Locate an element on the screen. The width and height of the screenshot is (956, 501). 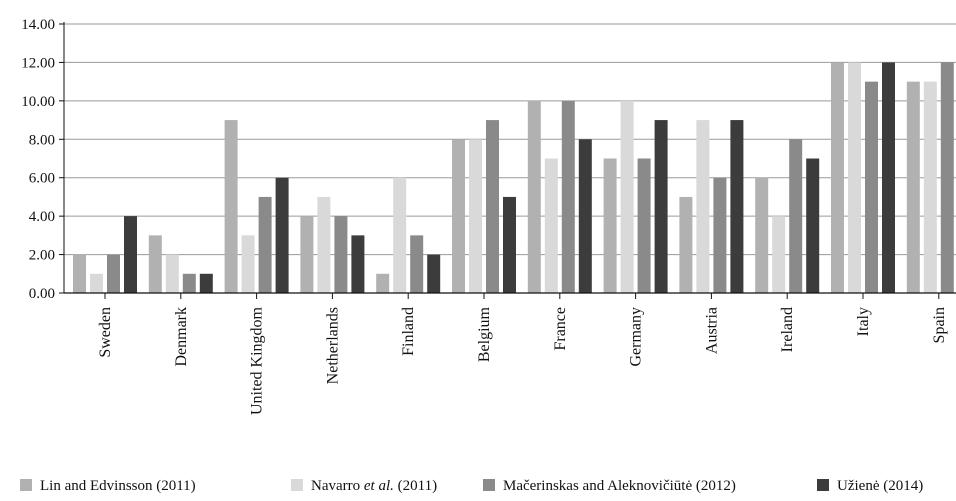
y-tick-label: 2.00 is located at coordinates (42, 256).